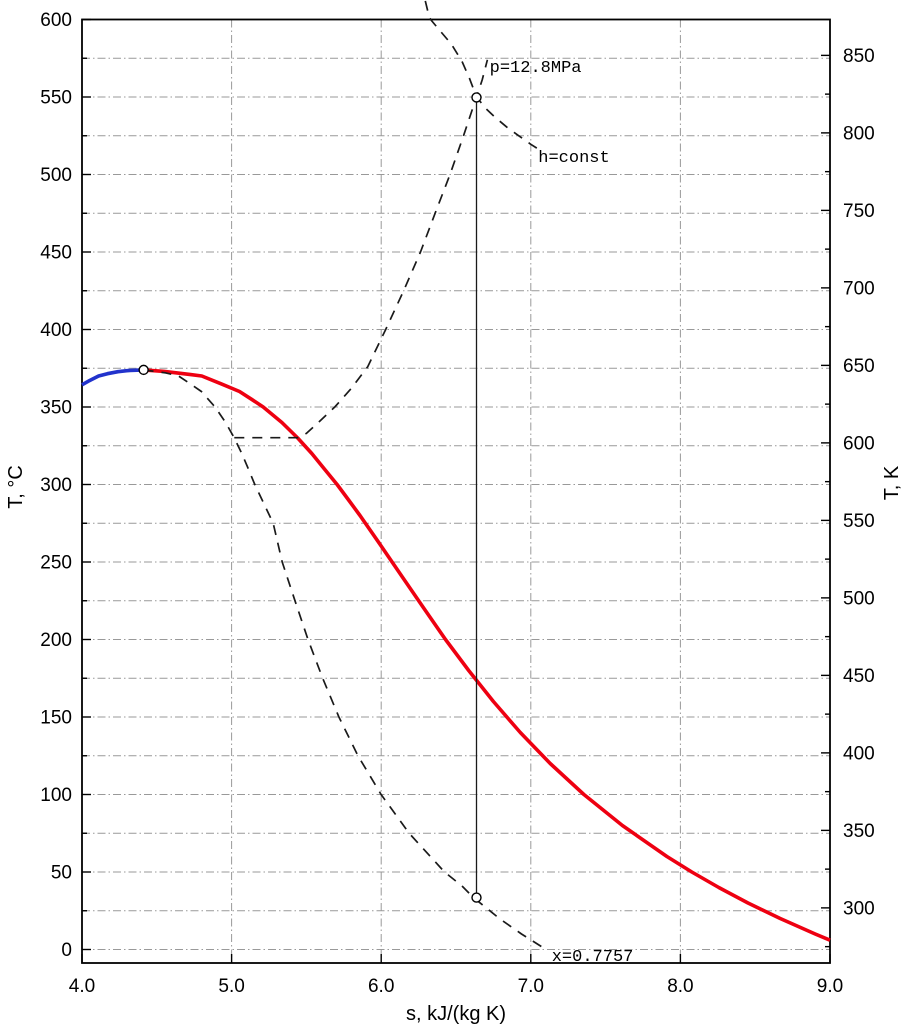 This screenshot has height=1033, width=910. I want to click on svg-text: 750, so click(859, 211).